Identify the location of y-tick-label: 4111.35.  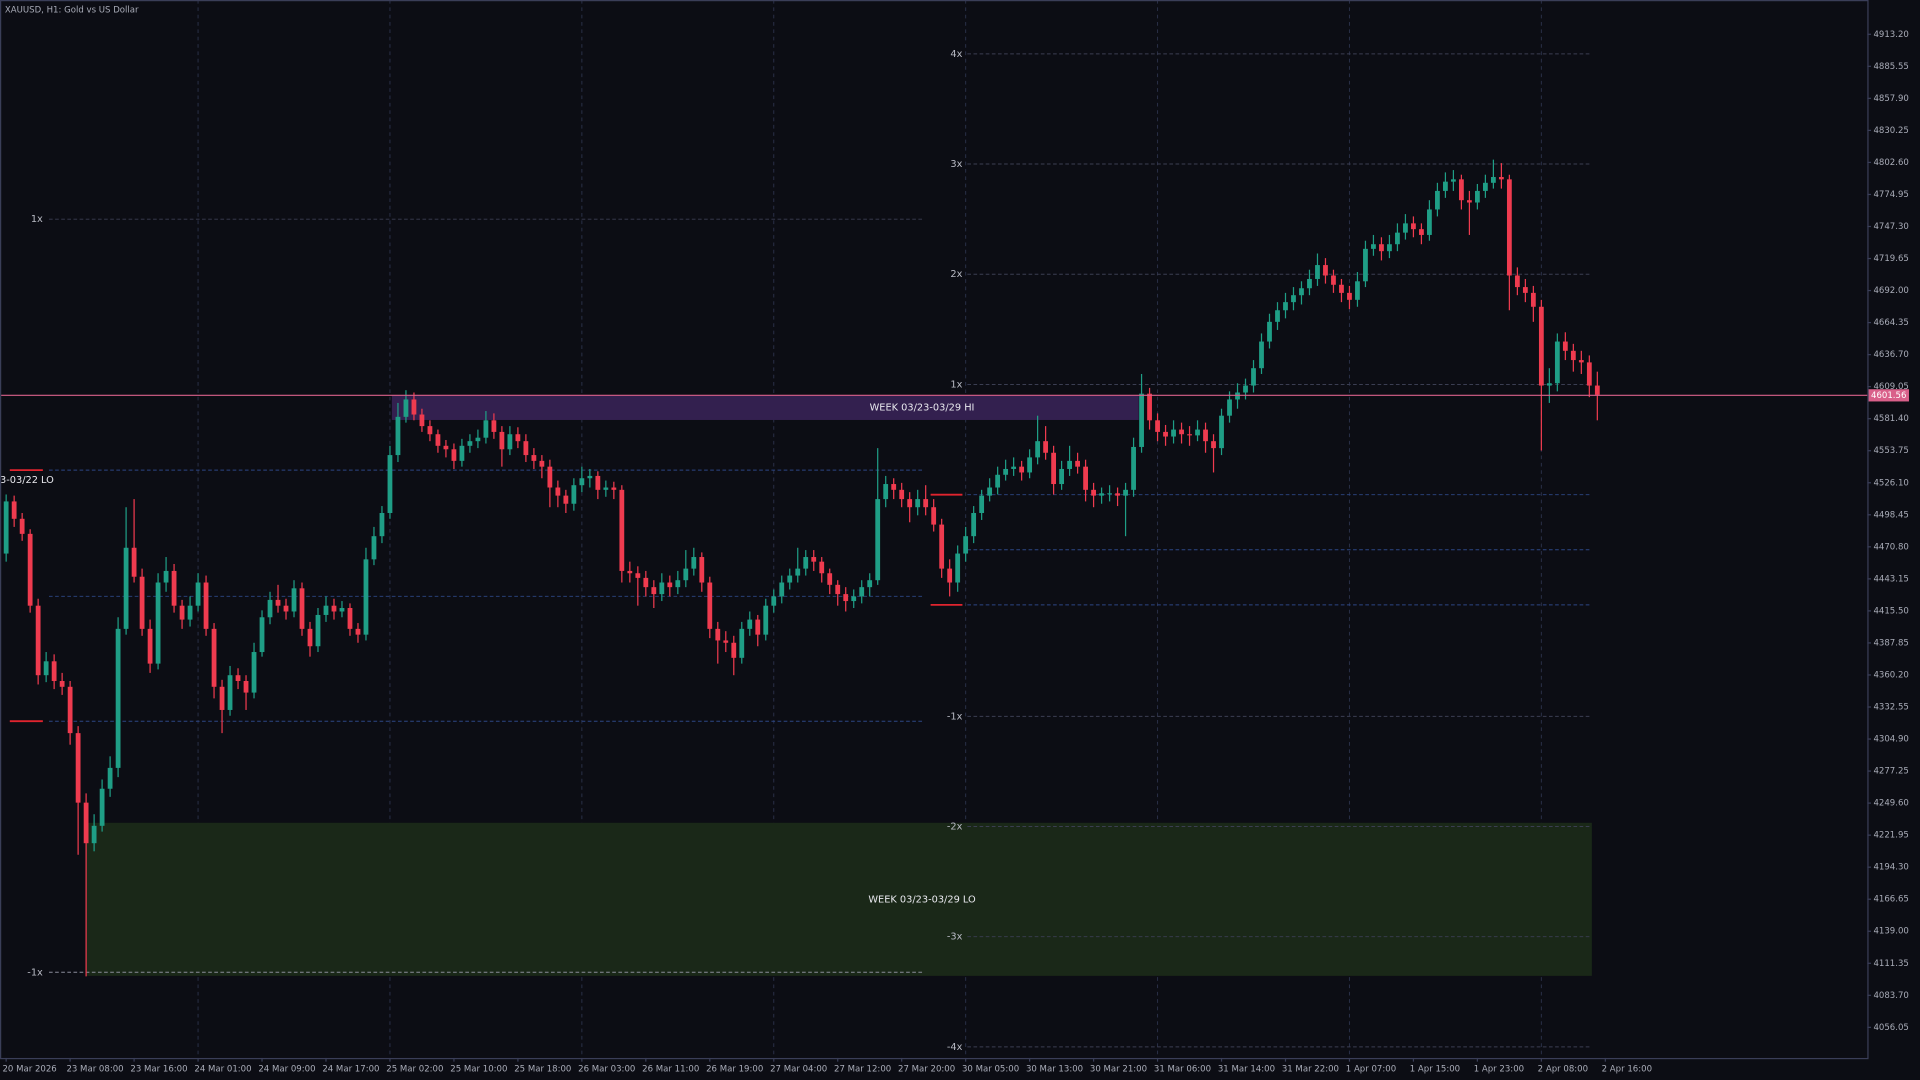
(1890, 964).